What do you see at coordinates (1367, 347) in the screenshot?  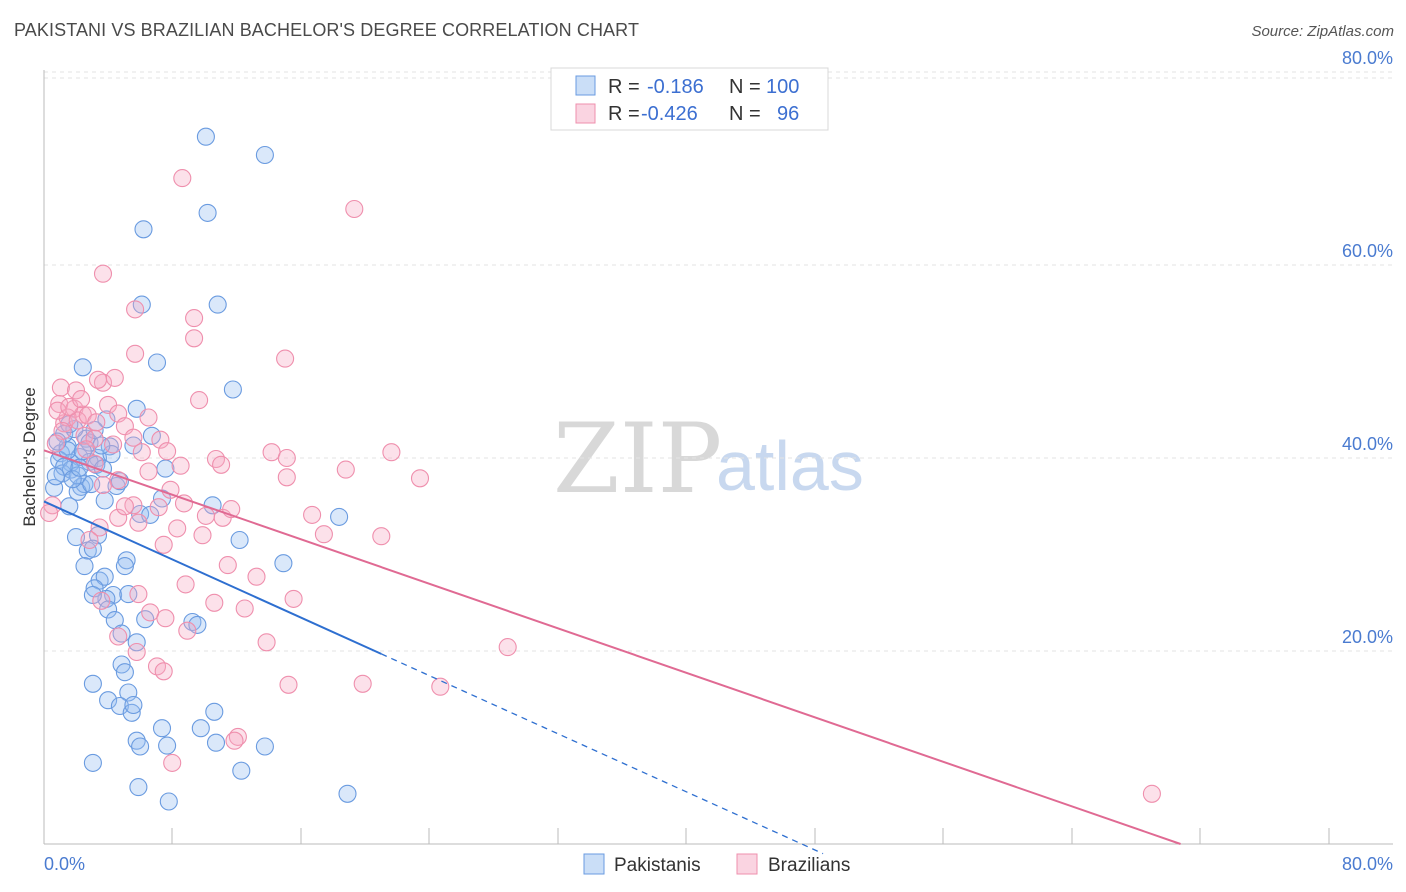 I see `y-tick-labels: 20.0% 40.0% 60.0% 80.0%` at bounding box center [1367, 347].